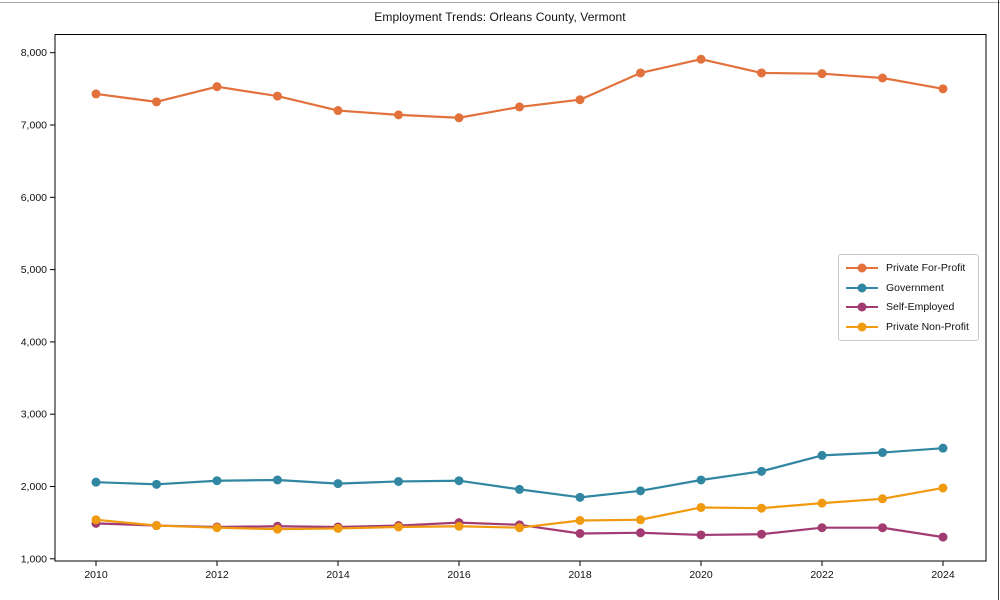 Image resolution: width=1000 pixels, height=600 pixels. Describe the element at coordinates (34, 559) in the screenshot. I see `y-tick-label: 1,000` at that location.